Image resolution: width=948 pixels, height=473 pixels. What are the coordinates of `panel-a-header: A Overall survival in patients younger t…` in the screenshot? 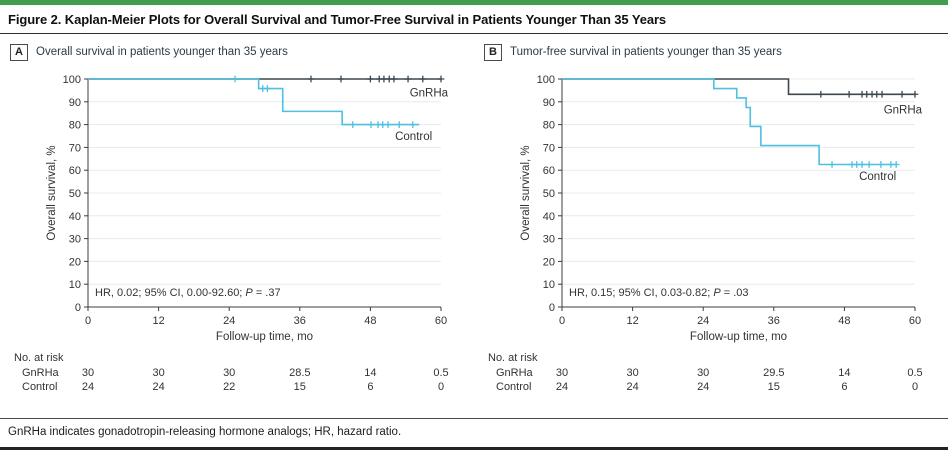 It's located at (237, 52).